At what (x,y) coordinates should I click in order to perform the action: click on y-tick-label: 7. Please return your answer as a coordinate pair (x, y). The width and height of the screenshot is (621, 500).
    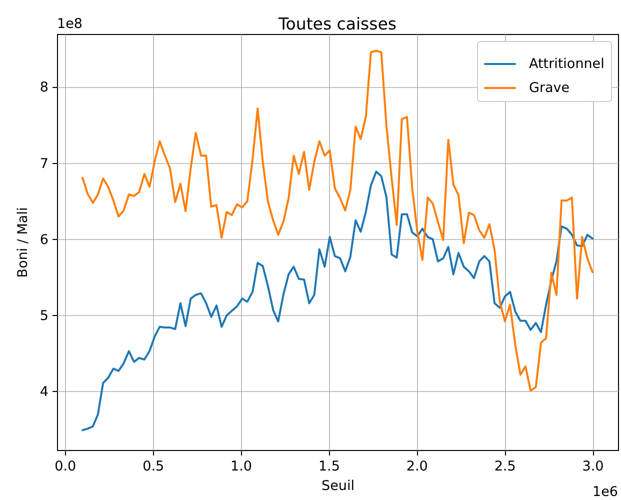
    Looking at the image, I should click on (44, 164).